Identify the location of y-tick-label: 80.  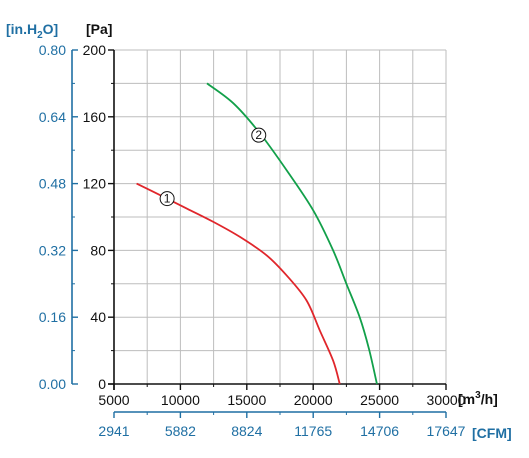
(98, 250).